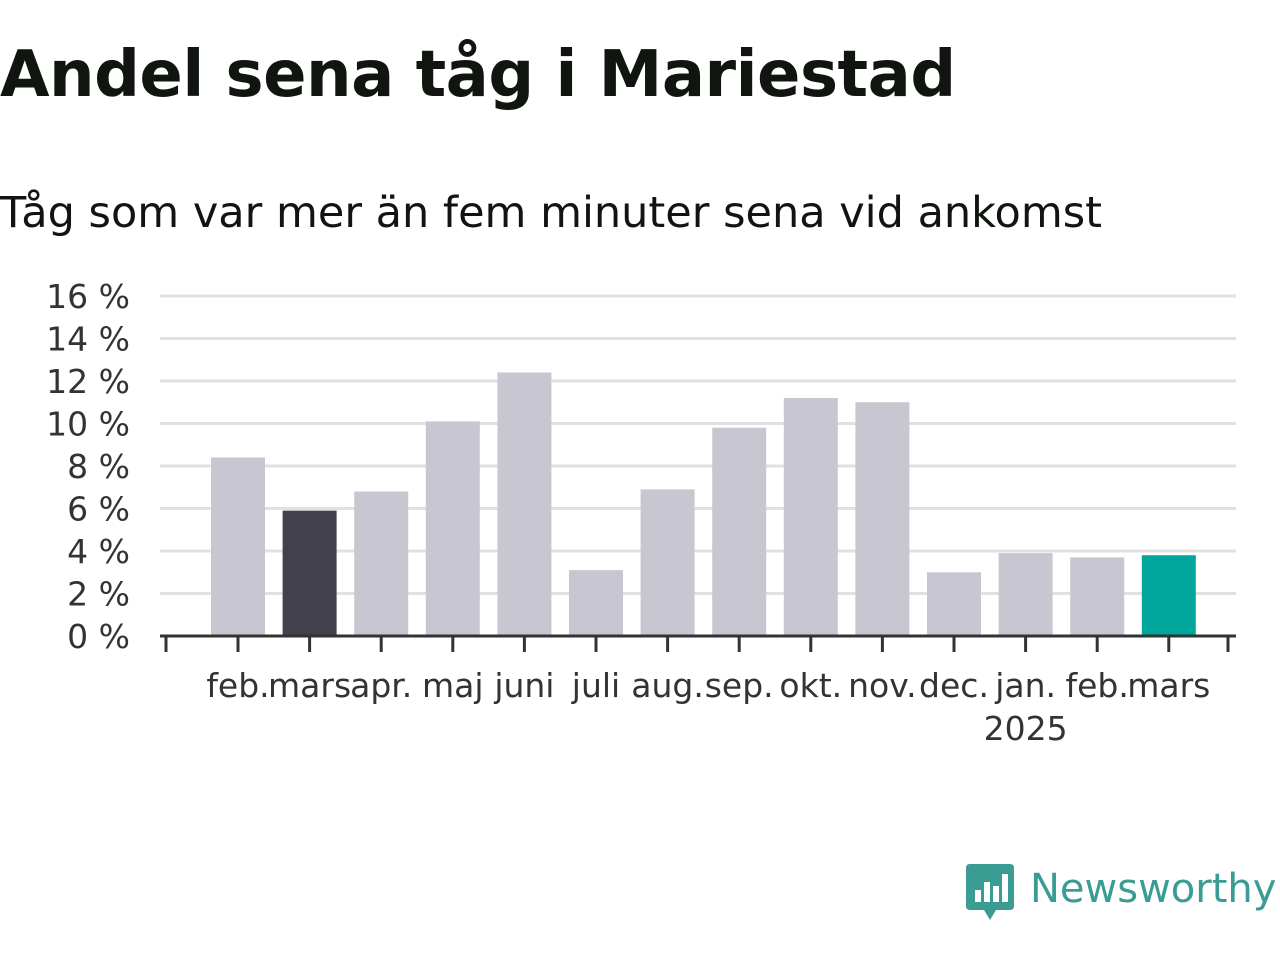 The width and height of the screenshot is (1280, 960). I want to click on y-tick-label: 14 %, so click(88, 339).